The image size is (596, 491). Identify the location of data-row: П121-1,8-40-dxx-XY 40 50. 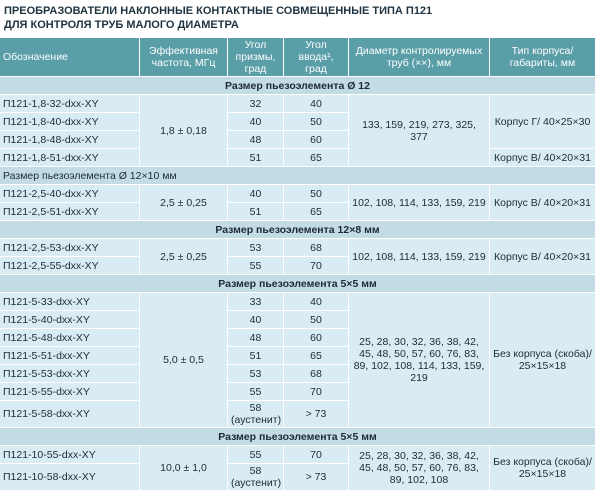
(298, 122).